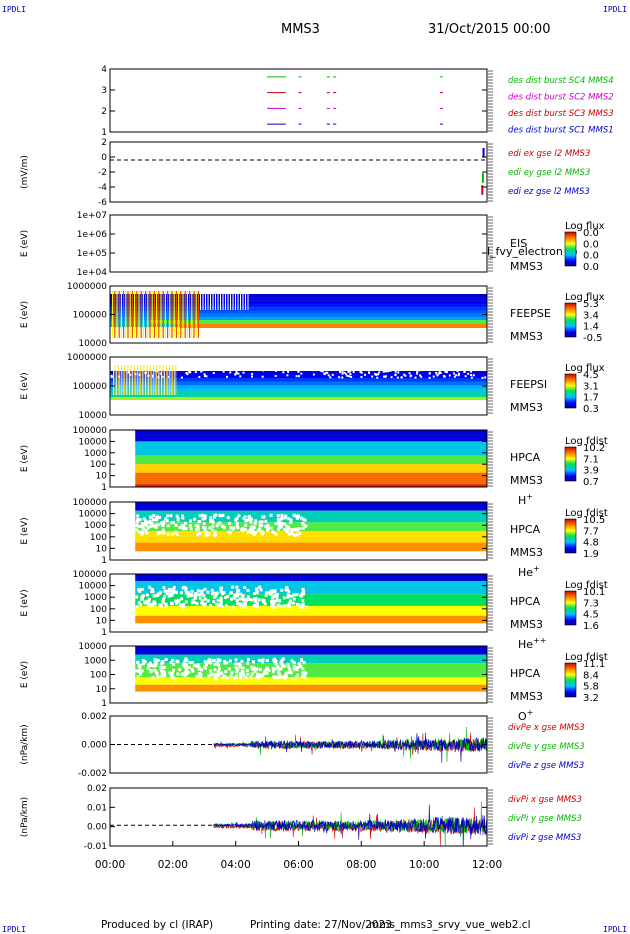 This screenshot has width=630, height=934. I want to click on hpca_o-ytick-label: 10000, so click(92, 647).